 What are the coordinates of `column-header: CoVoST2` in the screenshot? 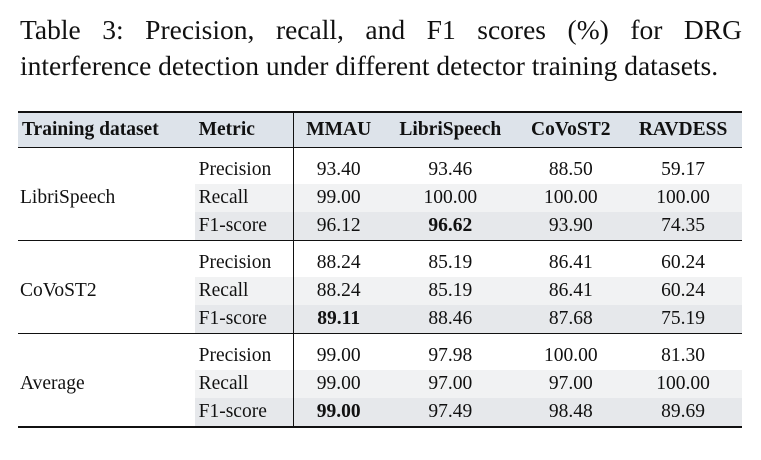 It's located at (571, 129).